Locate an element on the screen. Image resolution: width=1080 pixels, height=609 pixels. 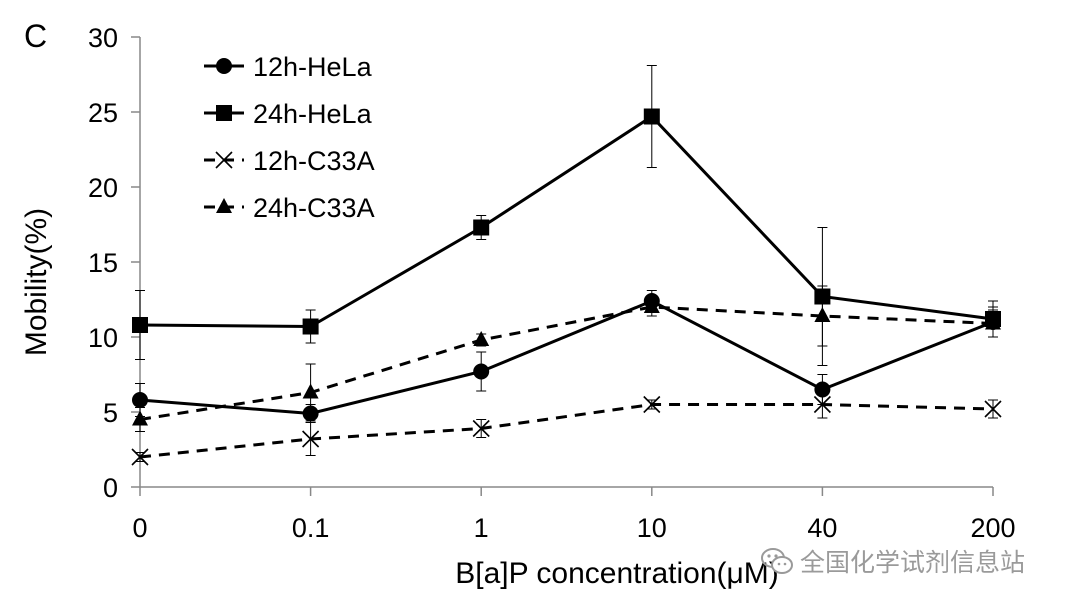
x-tick-label: 0.1 is located at coordinates (311, 528).